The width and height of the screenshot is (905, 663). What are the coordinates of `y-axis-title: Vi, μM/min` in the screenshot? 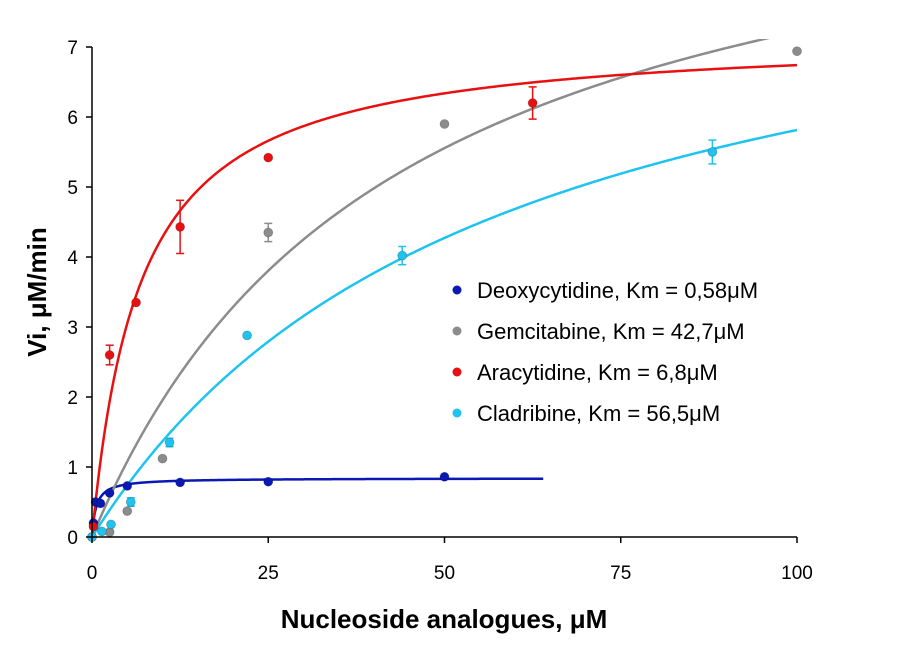 It's located at (37, 292).